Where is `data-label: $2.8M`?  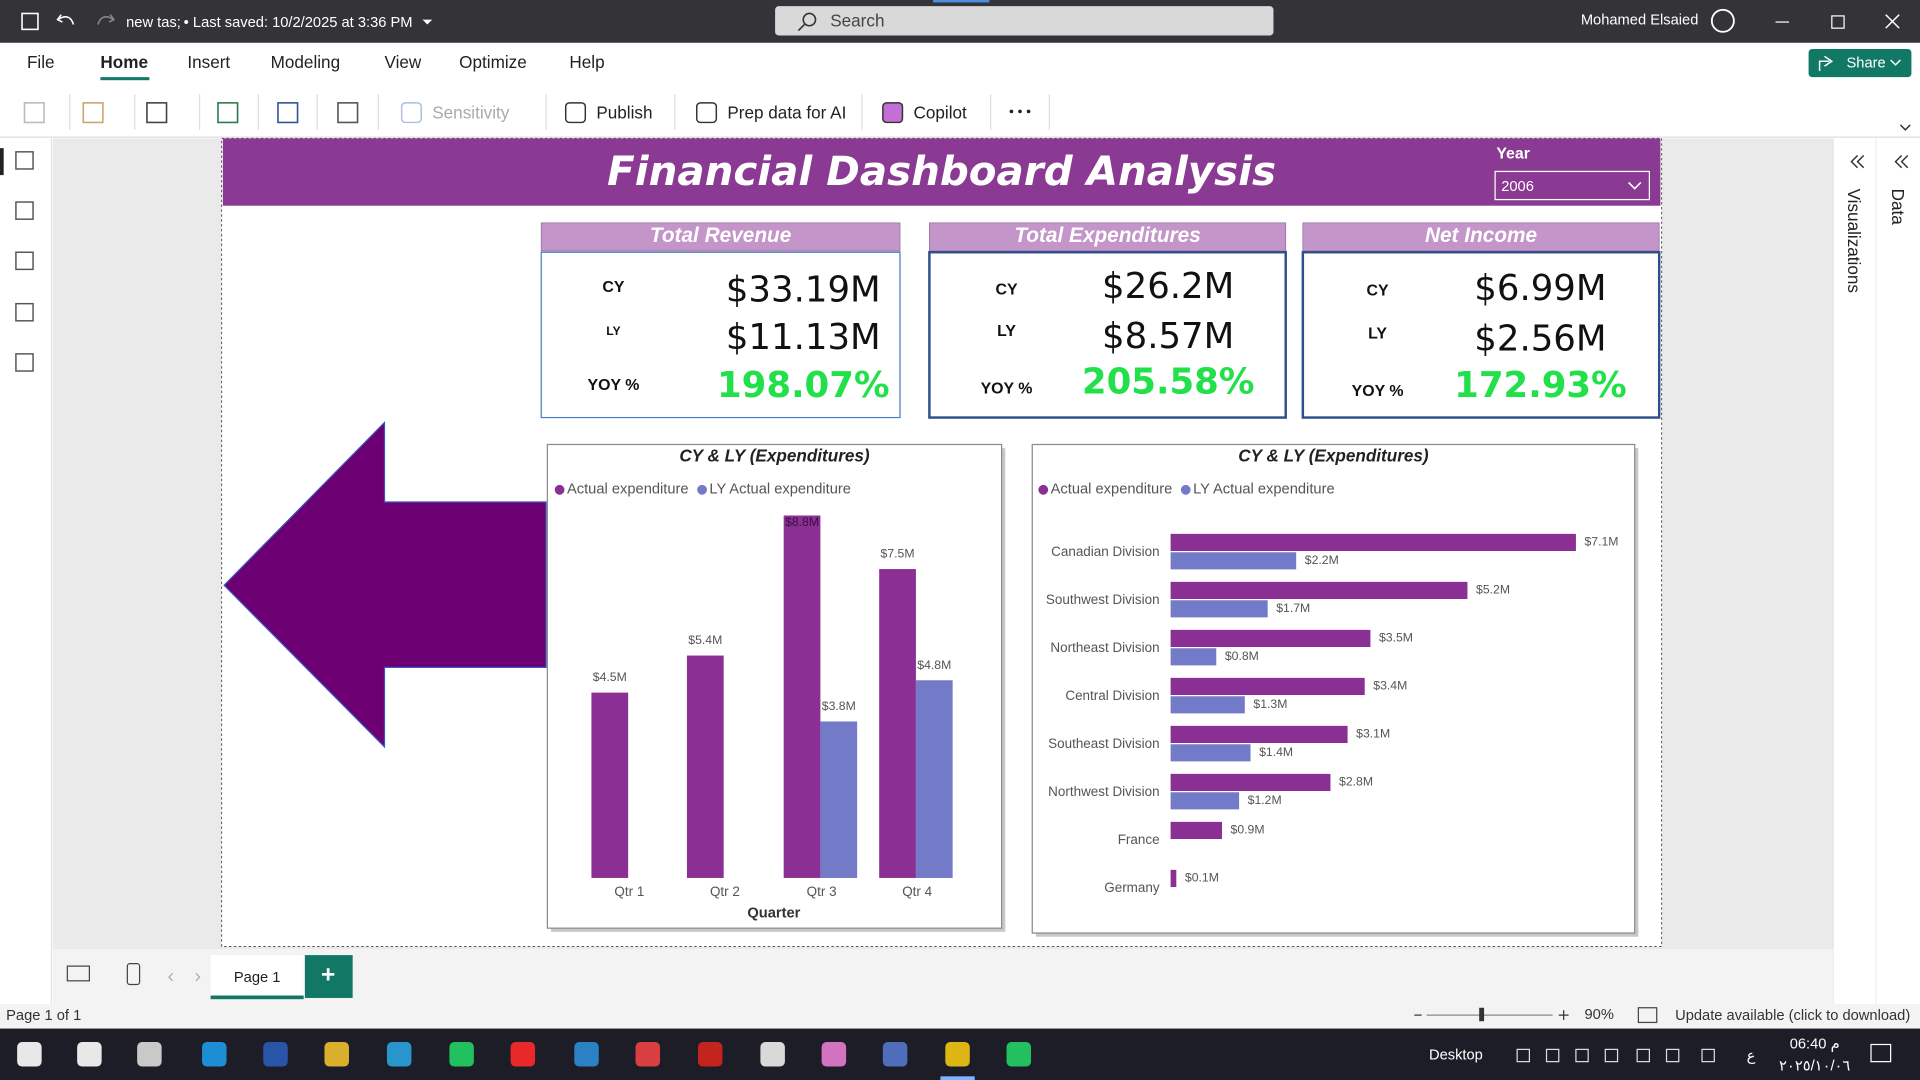 data-label: $2.8M is located at coordinates (1356, 782).